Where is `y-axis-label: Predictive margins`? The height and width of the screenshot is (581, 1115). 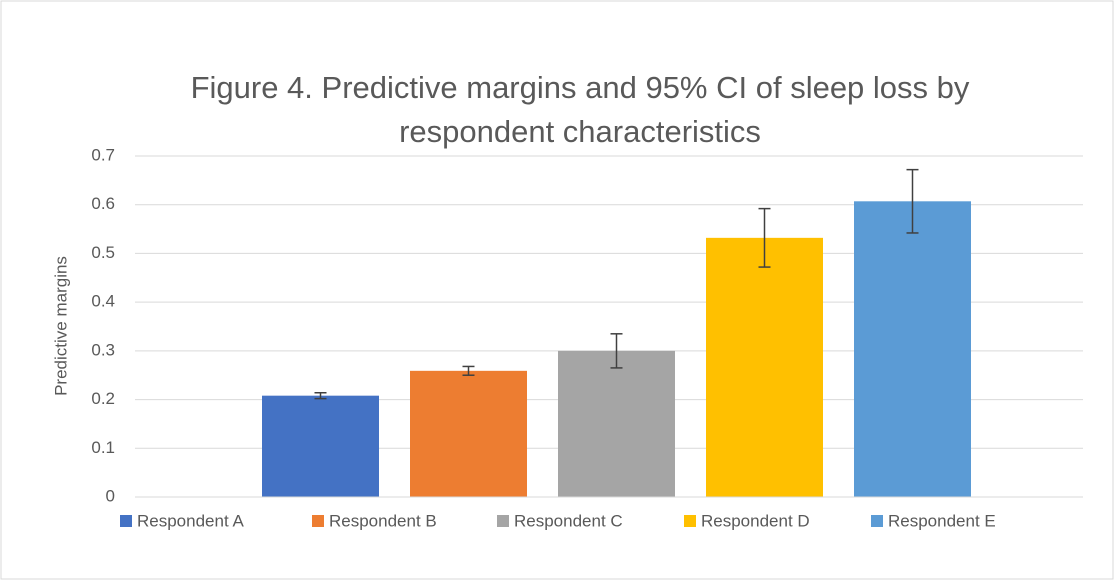 y-axis-label: Predictive margins is located at coordinates (60, 326).